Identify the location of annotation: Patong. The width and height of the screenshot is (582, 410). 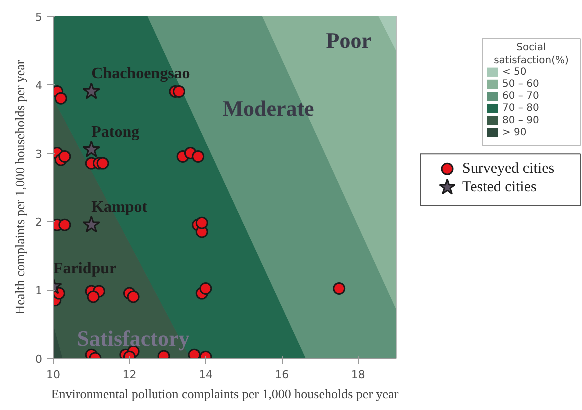
(116, 132).